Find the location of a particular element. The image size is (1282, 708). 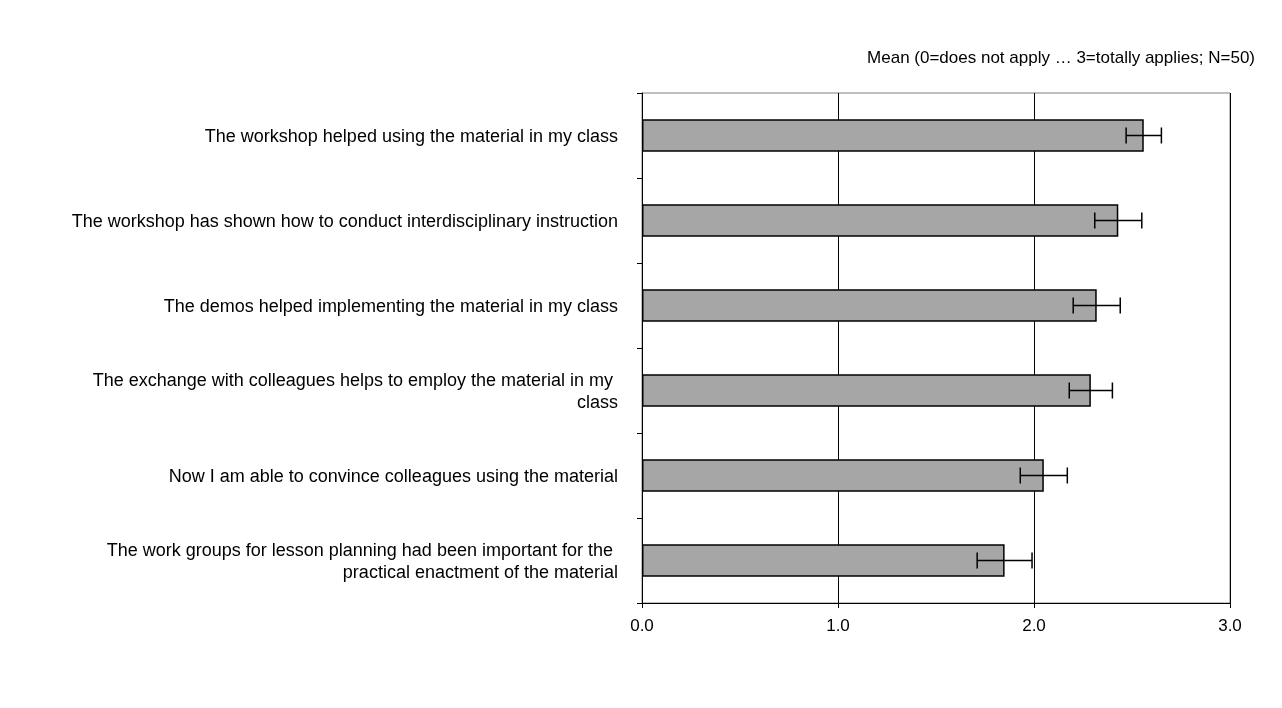

x-tick-label: 0.0 is located at coordinates (642, 625).